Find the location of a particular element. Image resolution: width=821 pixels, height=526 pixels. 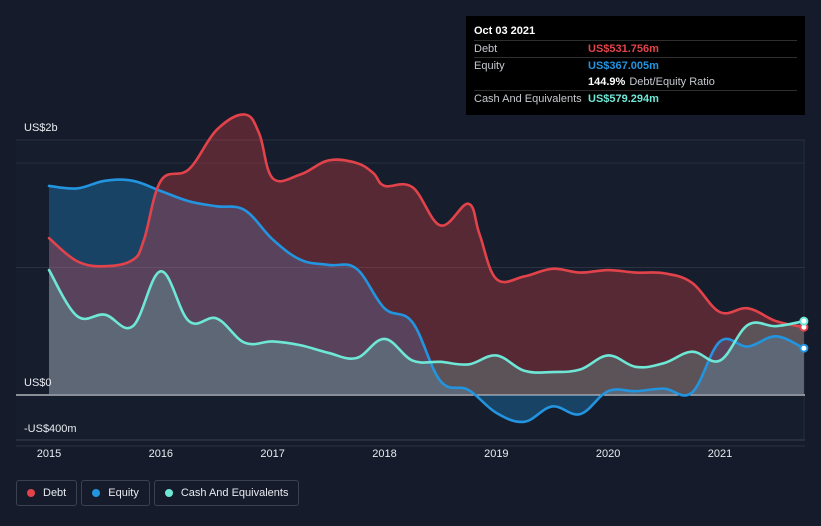

debt-dot-icon is located at coordinates (31, 493).